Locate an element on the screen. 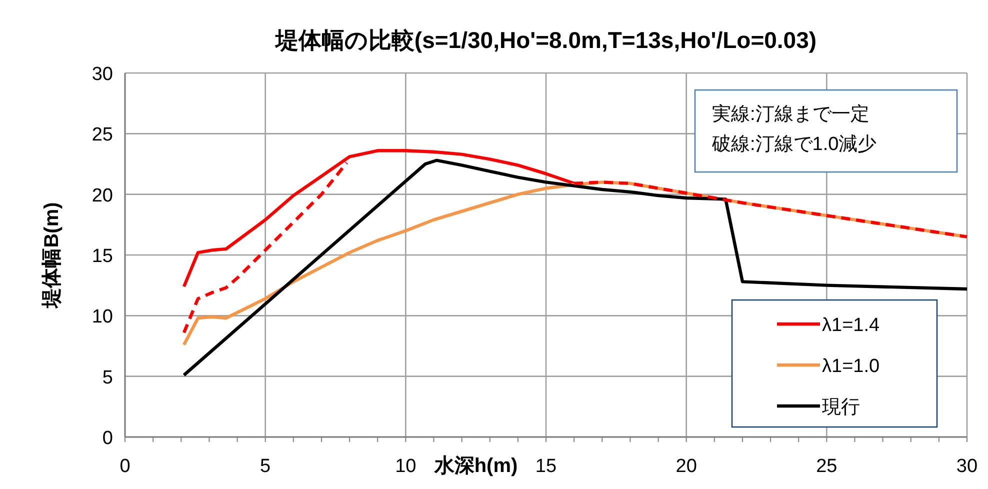 This screenshot has width=988, height=489. legend-label: λ1=1.4 is located at coordinates (851, 325).